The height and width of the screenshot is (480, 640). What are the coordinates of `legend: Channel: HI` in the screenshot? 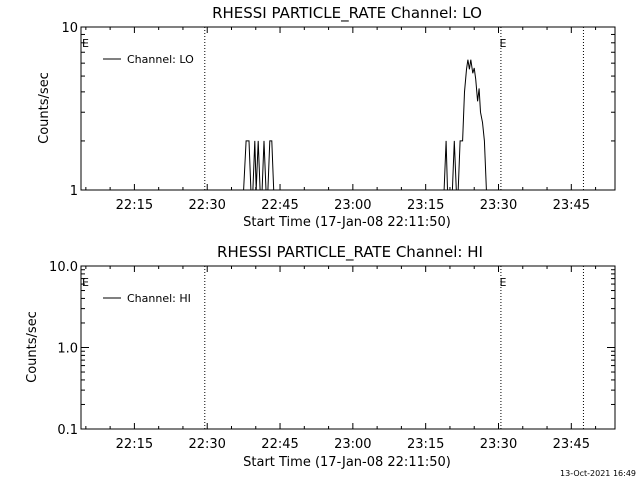 It's located at (147, 298).